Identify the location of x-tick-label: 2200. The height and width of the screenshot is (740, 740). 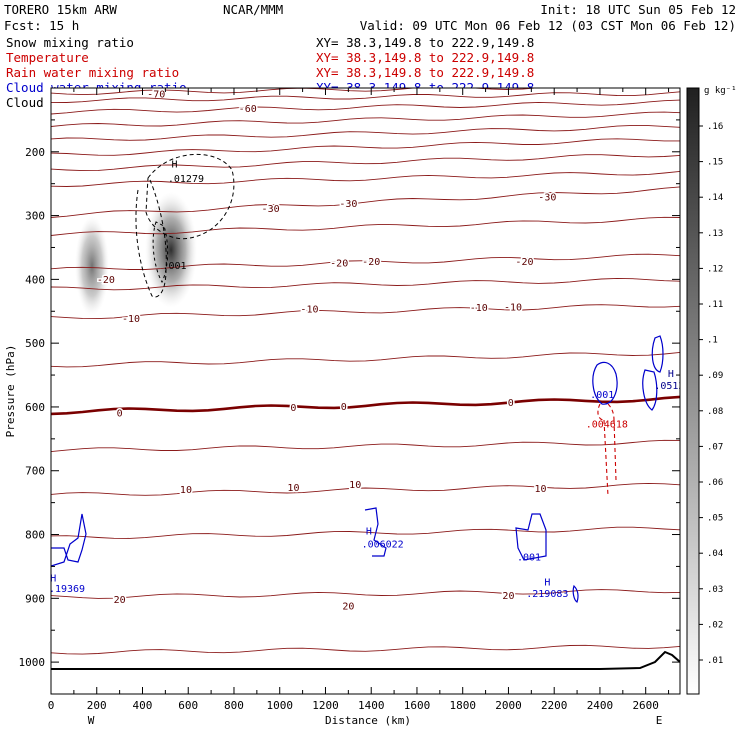
(554, 705).